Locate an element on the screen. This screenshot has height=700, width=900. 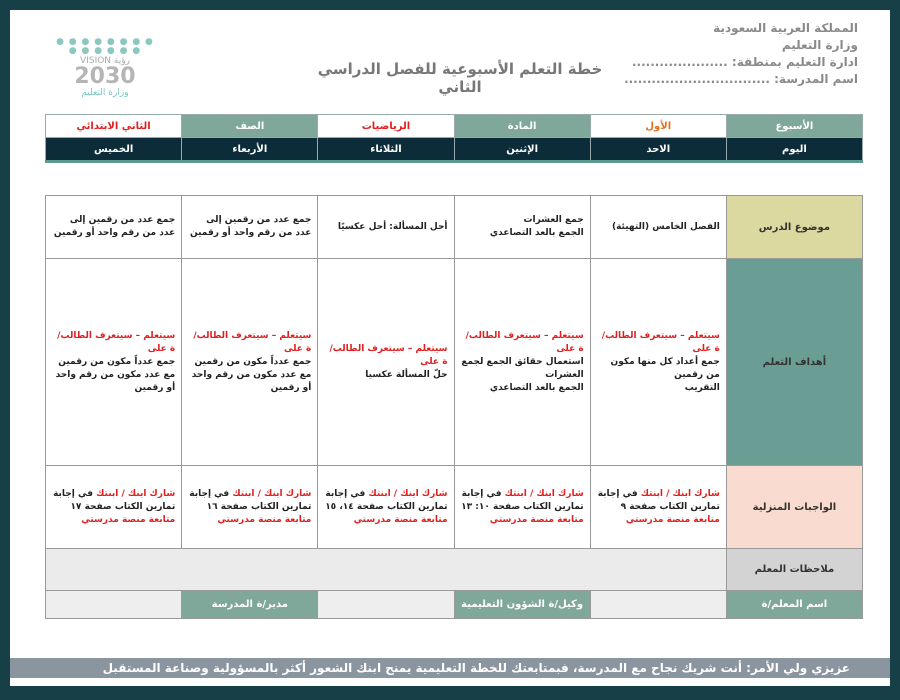
teacher-field is located at coordinates (658, 604).